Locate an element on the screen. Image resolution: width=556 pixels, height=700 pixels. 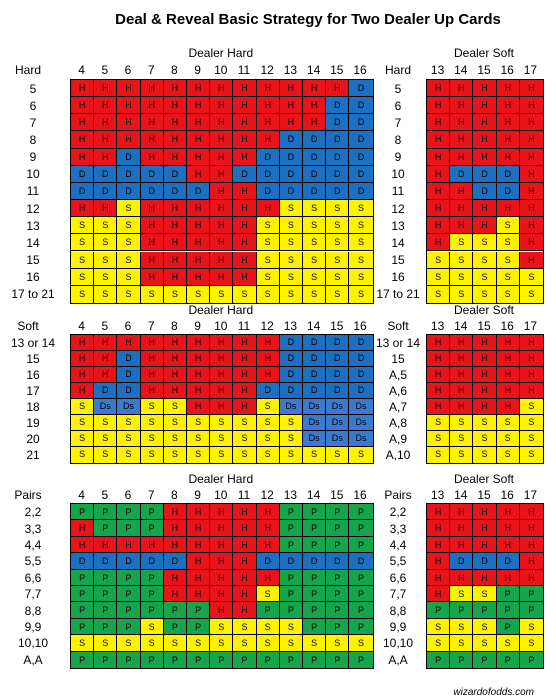
column-header-dealer-11: 11 is located at coordinates (244, 326).